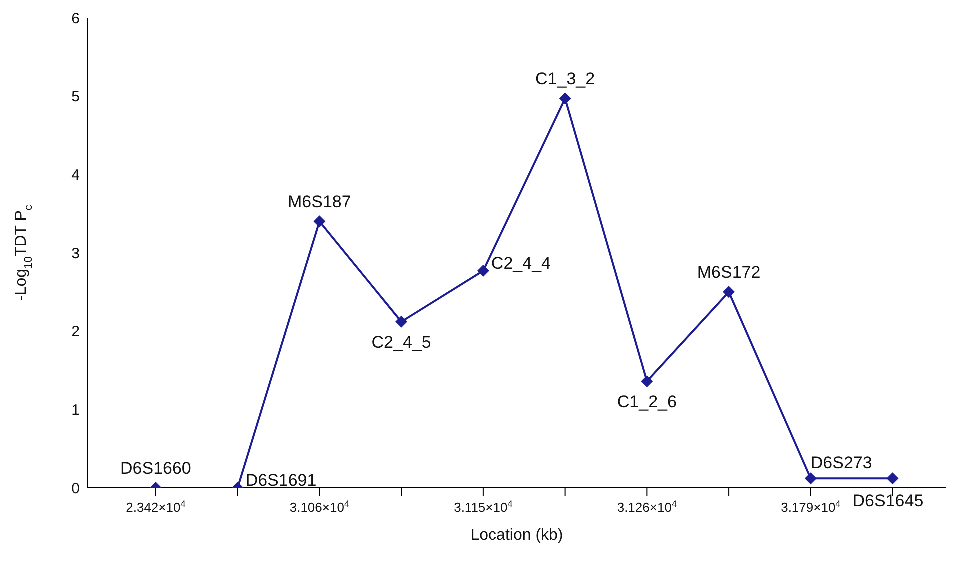  What do you see at coordinates (76, 253) in the screenshot?
I see `y-tick-label: 3` at bounding box center [76, 253].